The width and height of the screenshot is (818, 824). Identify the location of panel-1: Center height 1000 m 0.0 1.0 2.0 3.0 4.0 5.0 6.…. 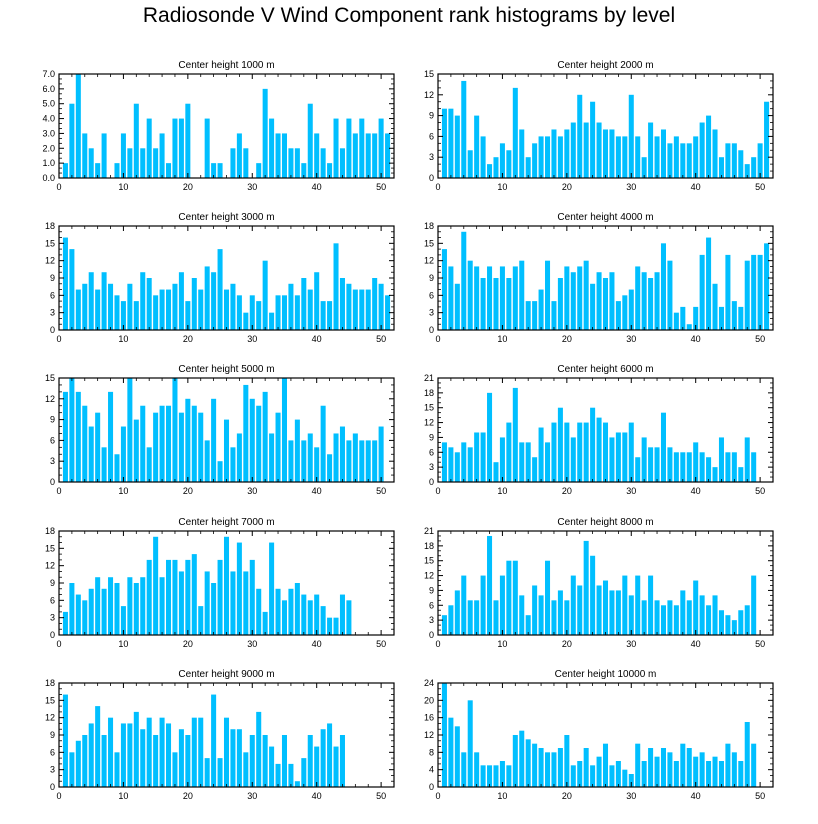
(218, 126).